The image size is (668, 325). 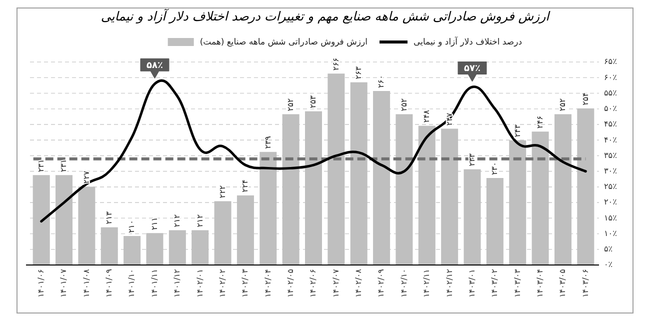 I want to click on data-label: ۲۴۷, so click(x=449, y=119).